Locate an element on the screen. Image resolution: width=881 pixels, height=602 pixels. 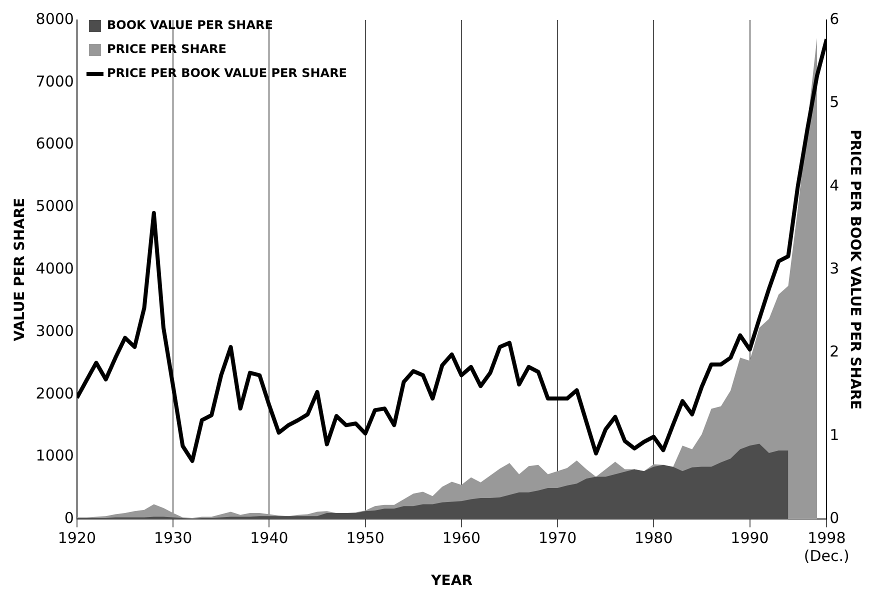
y-tick-label: 6000 is located at coordinates (55, 143).